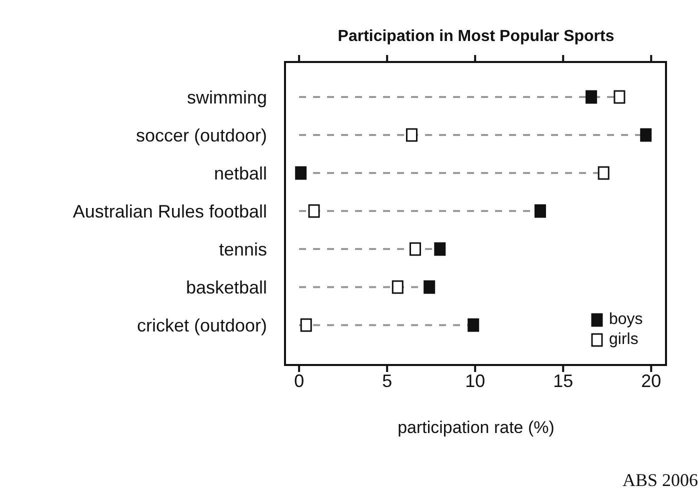  What do you see at coordinates (475, 380) in the screenshot?
I see `x-tick-label: 10` at bounding box center [475, 380].